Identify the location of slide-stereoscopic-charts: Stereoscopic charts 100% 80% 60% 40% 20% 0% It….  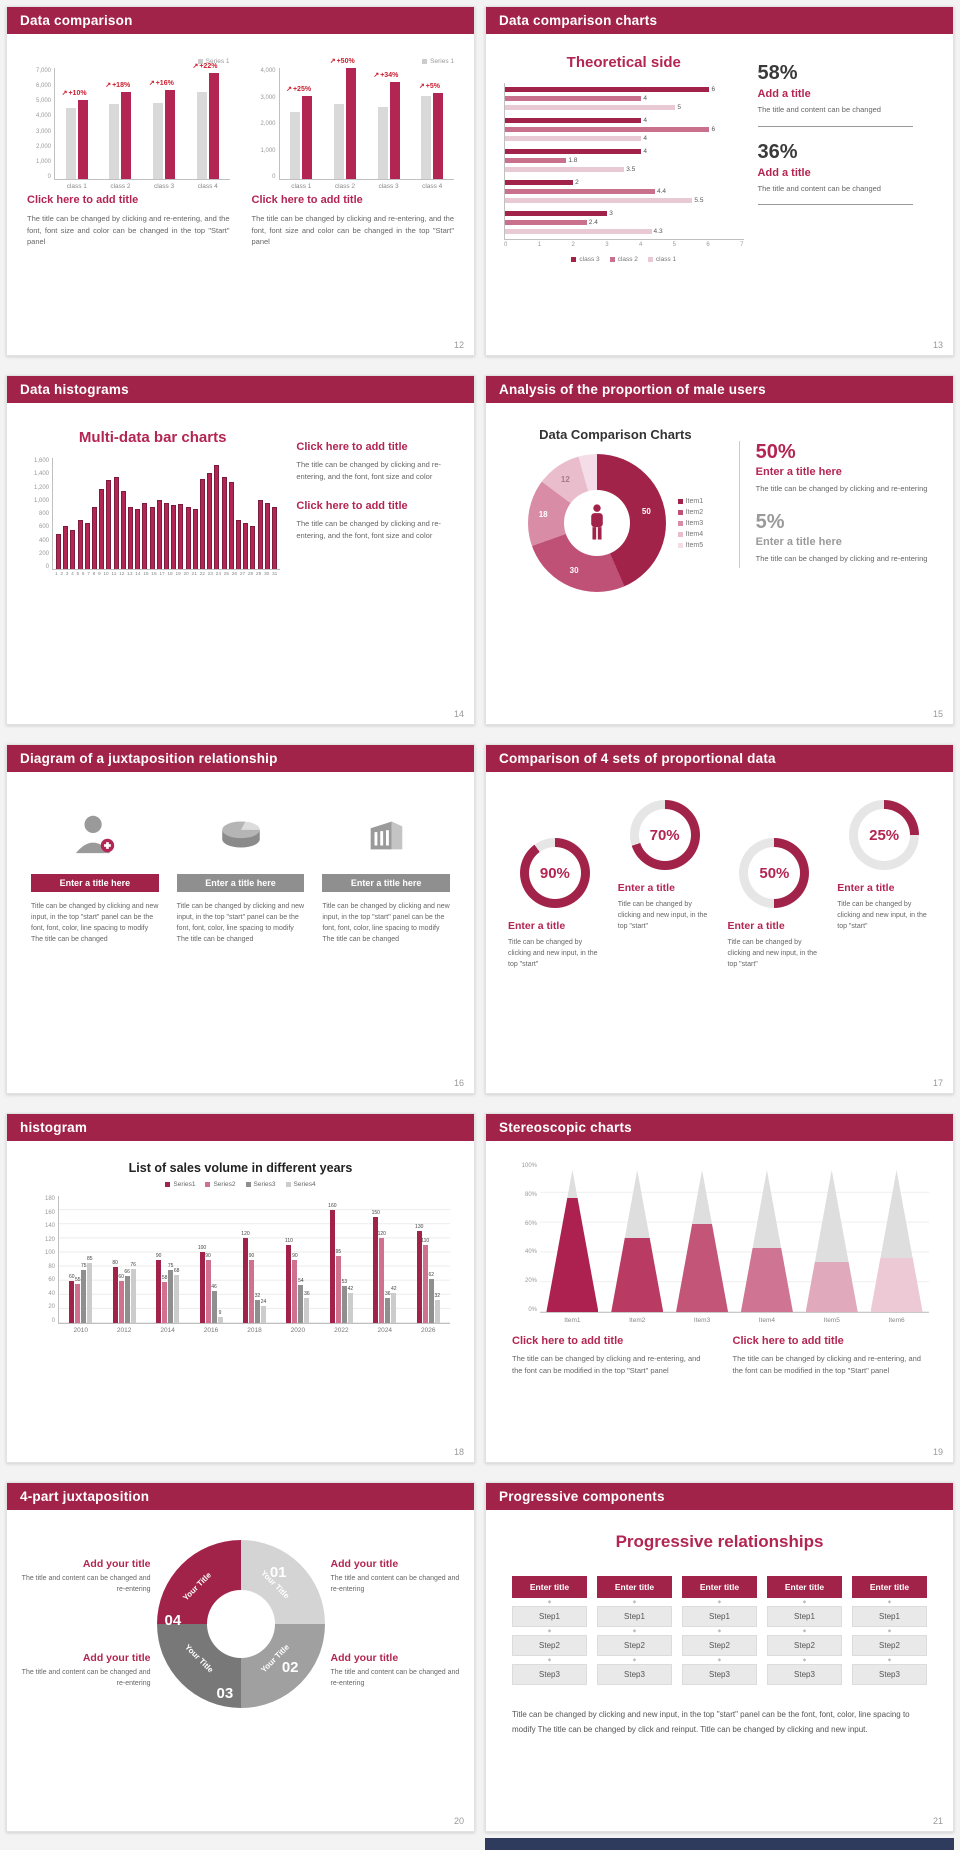
(719, 1288).